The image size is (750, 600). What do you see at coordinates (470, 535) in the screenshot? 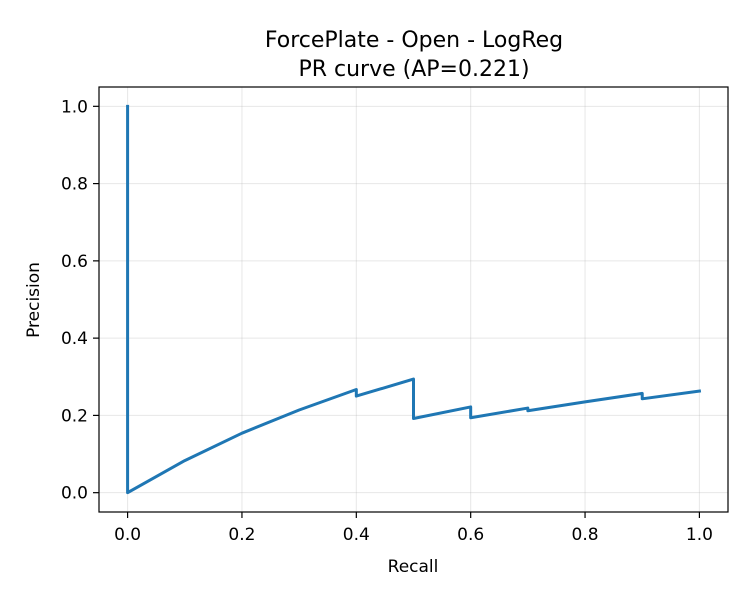
I see `x-tick-label: 0.6` at bounding box center [470, 535].